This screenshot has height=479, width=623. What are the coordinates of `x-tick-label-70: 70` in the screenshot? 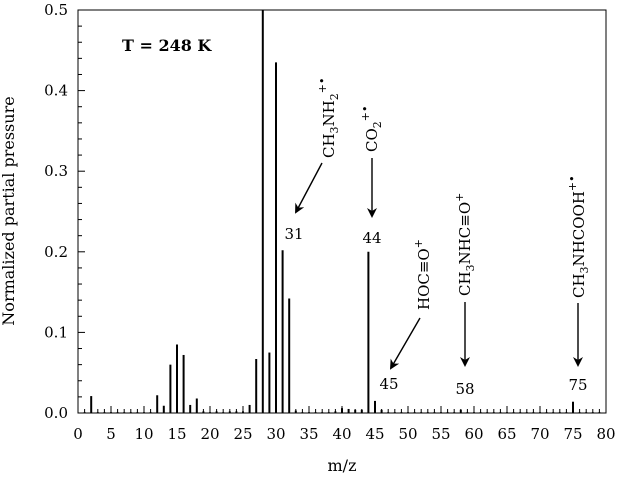 It's located at (539, 434).